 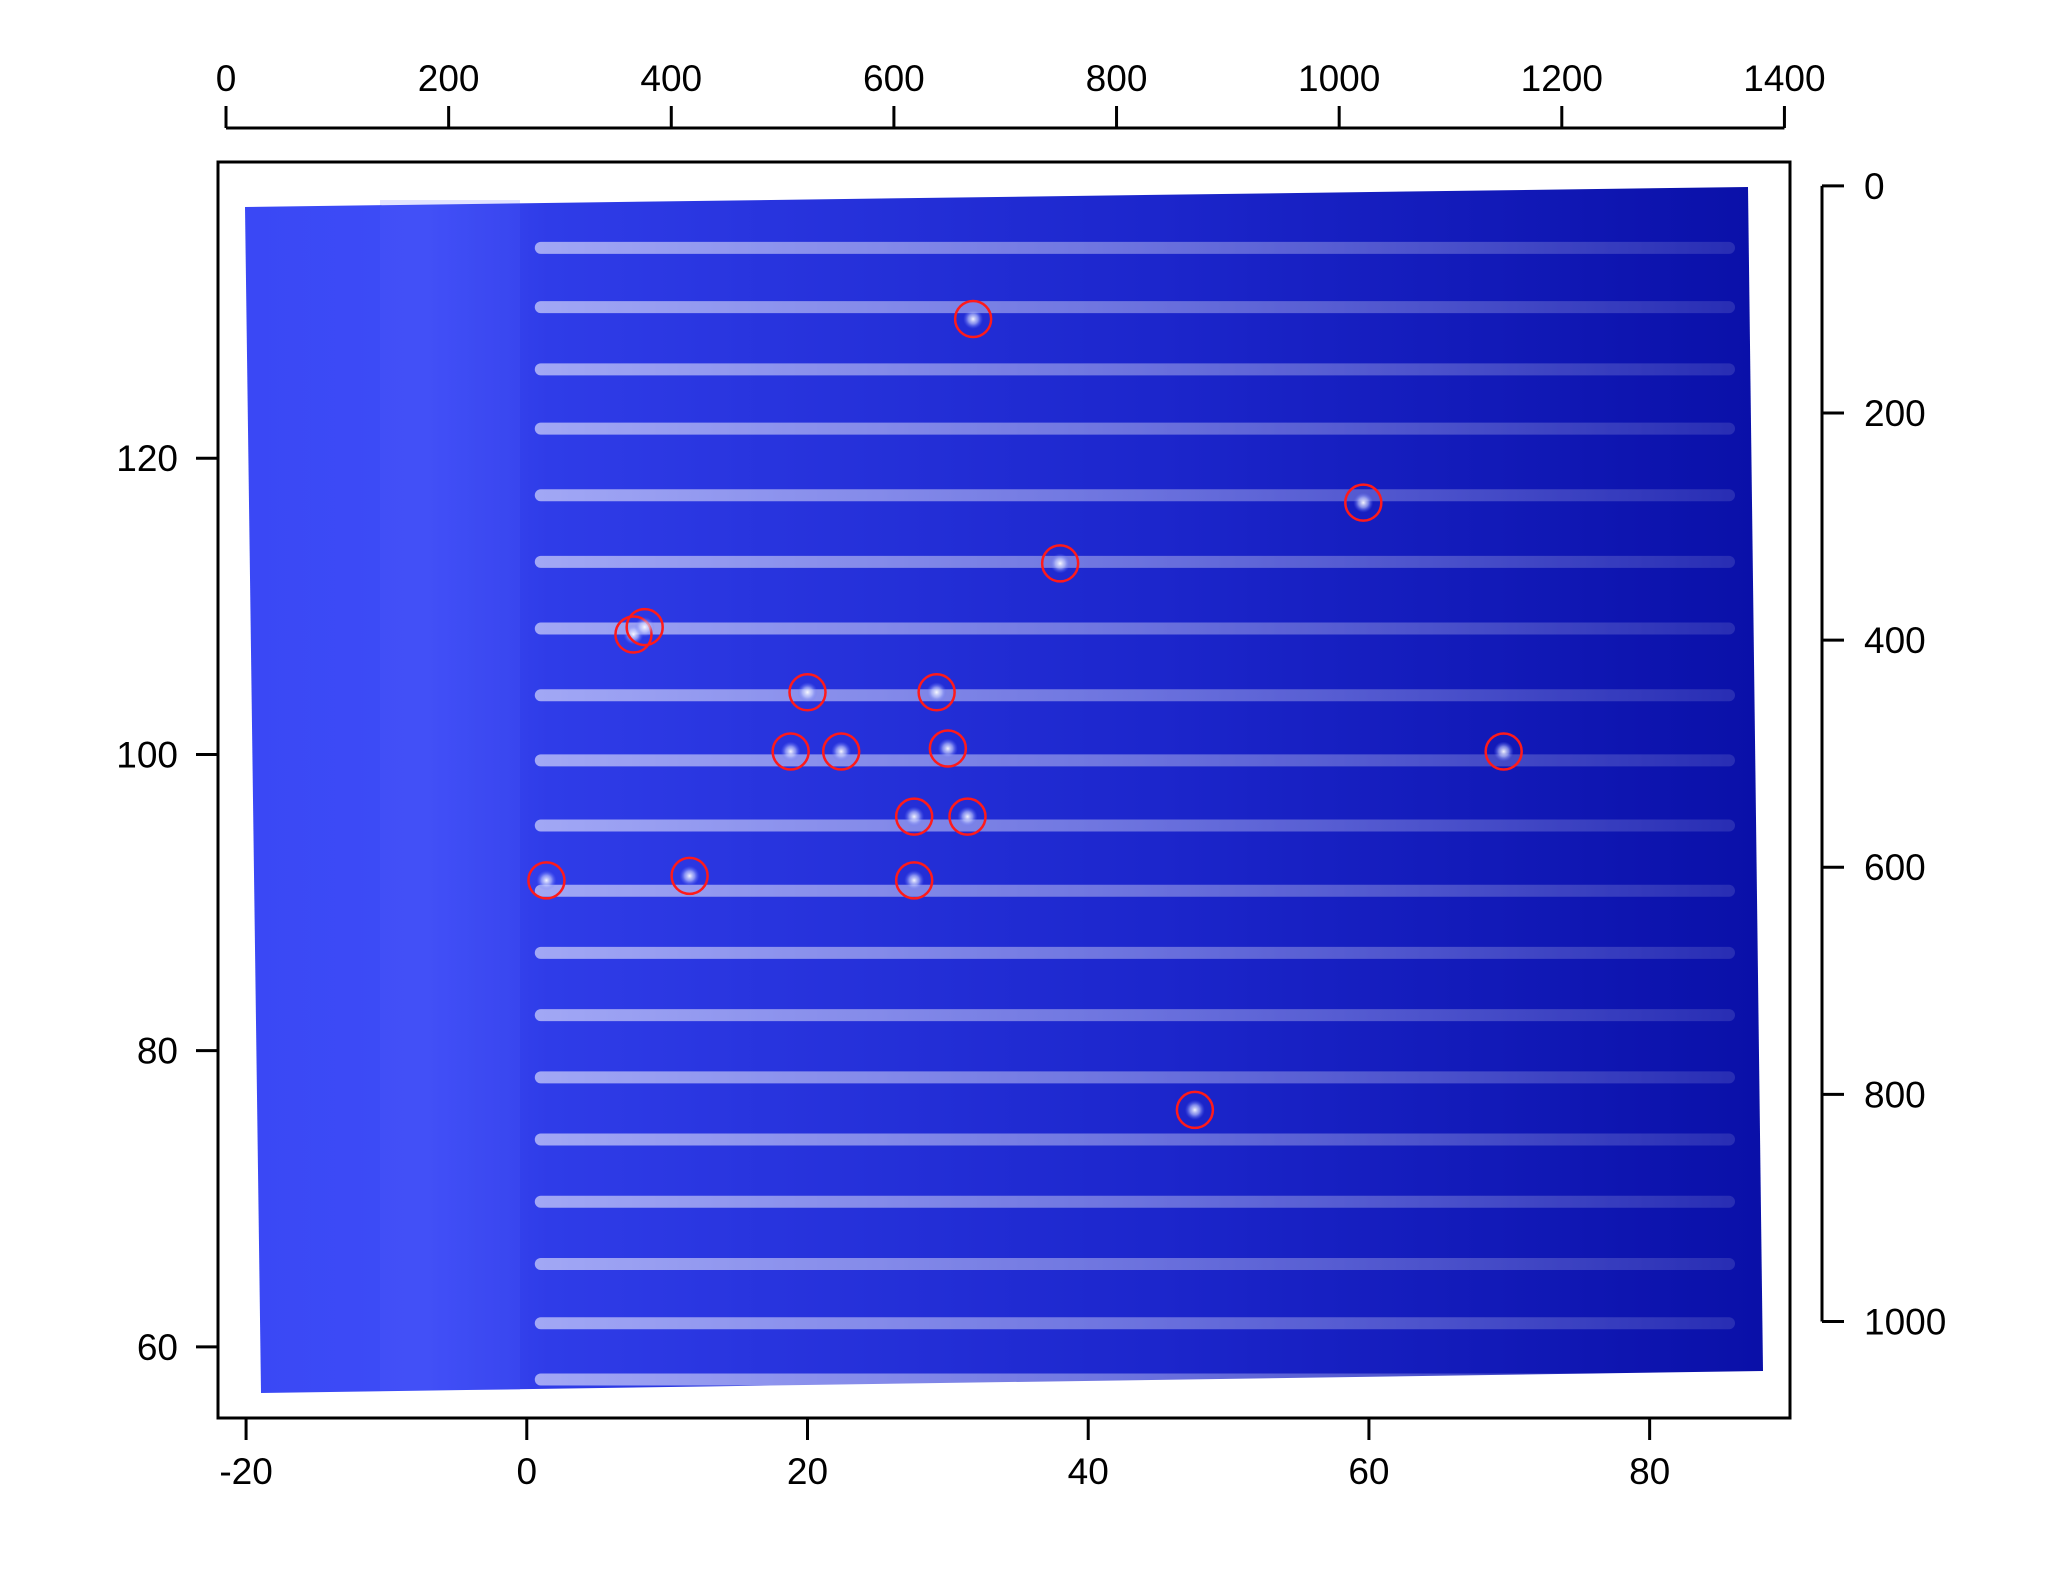 What do you see at coordinates (1895, 413) in the screenshot?
I see `y-right-tick-label: 200` at bounding box center [1895, 413].